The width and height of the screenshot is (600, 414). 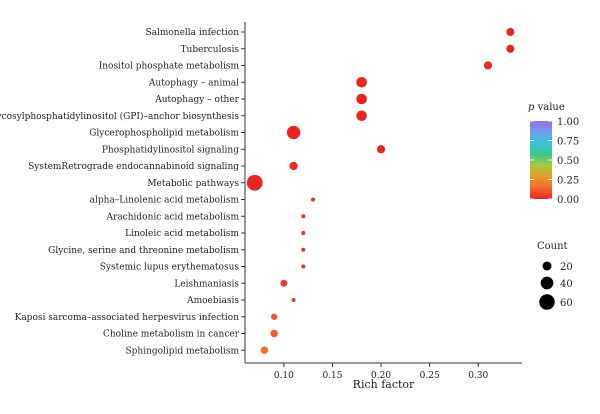 What do you see at coordinates (568, 161) in the screenshot?
I see `pvalue-legend-tick-label: 0.50` at bounding box center [568, 161].